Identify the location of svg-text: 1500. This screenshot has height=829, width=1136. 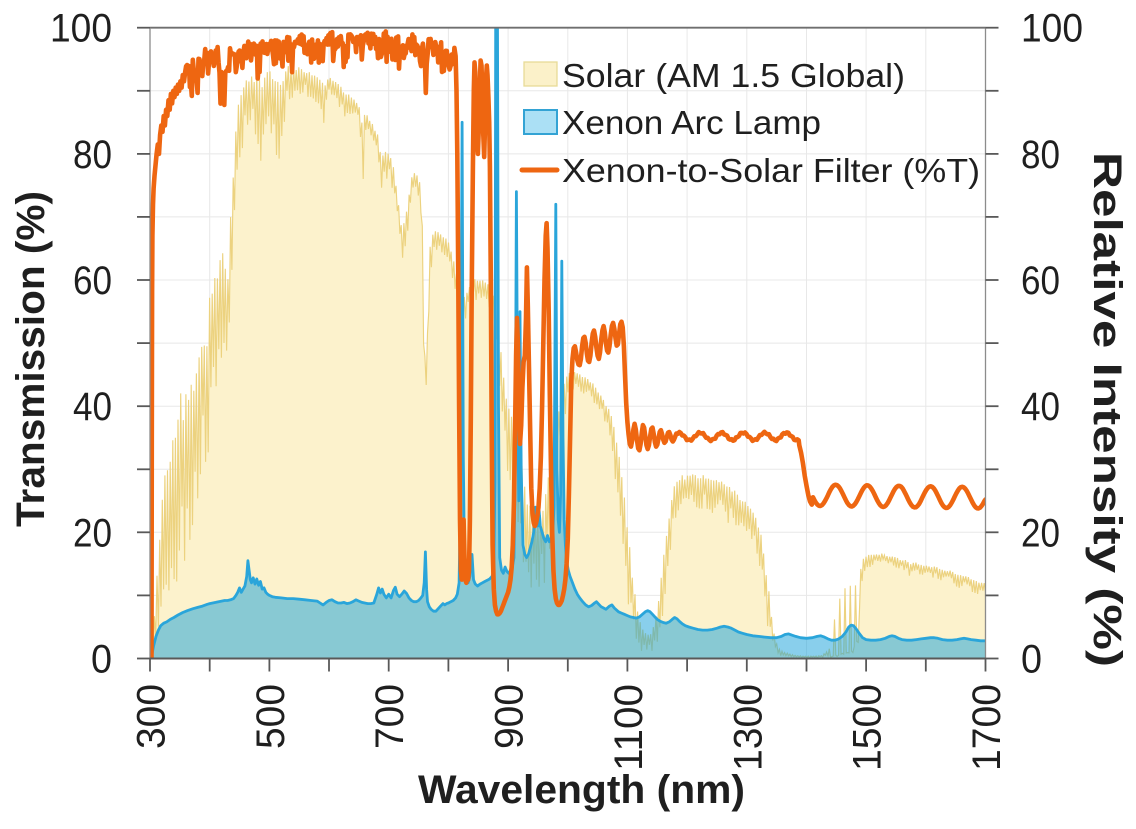
(868, 727).